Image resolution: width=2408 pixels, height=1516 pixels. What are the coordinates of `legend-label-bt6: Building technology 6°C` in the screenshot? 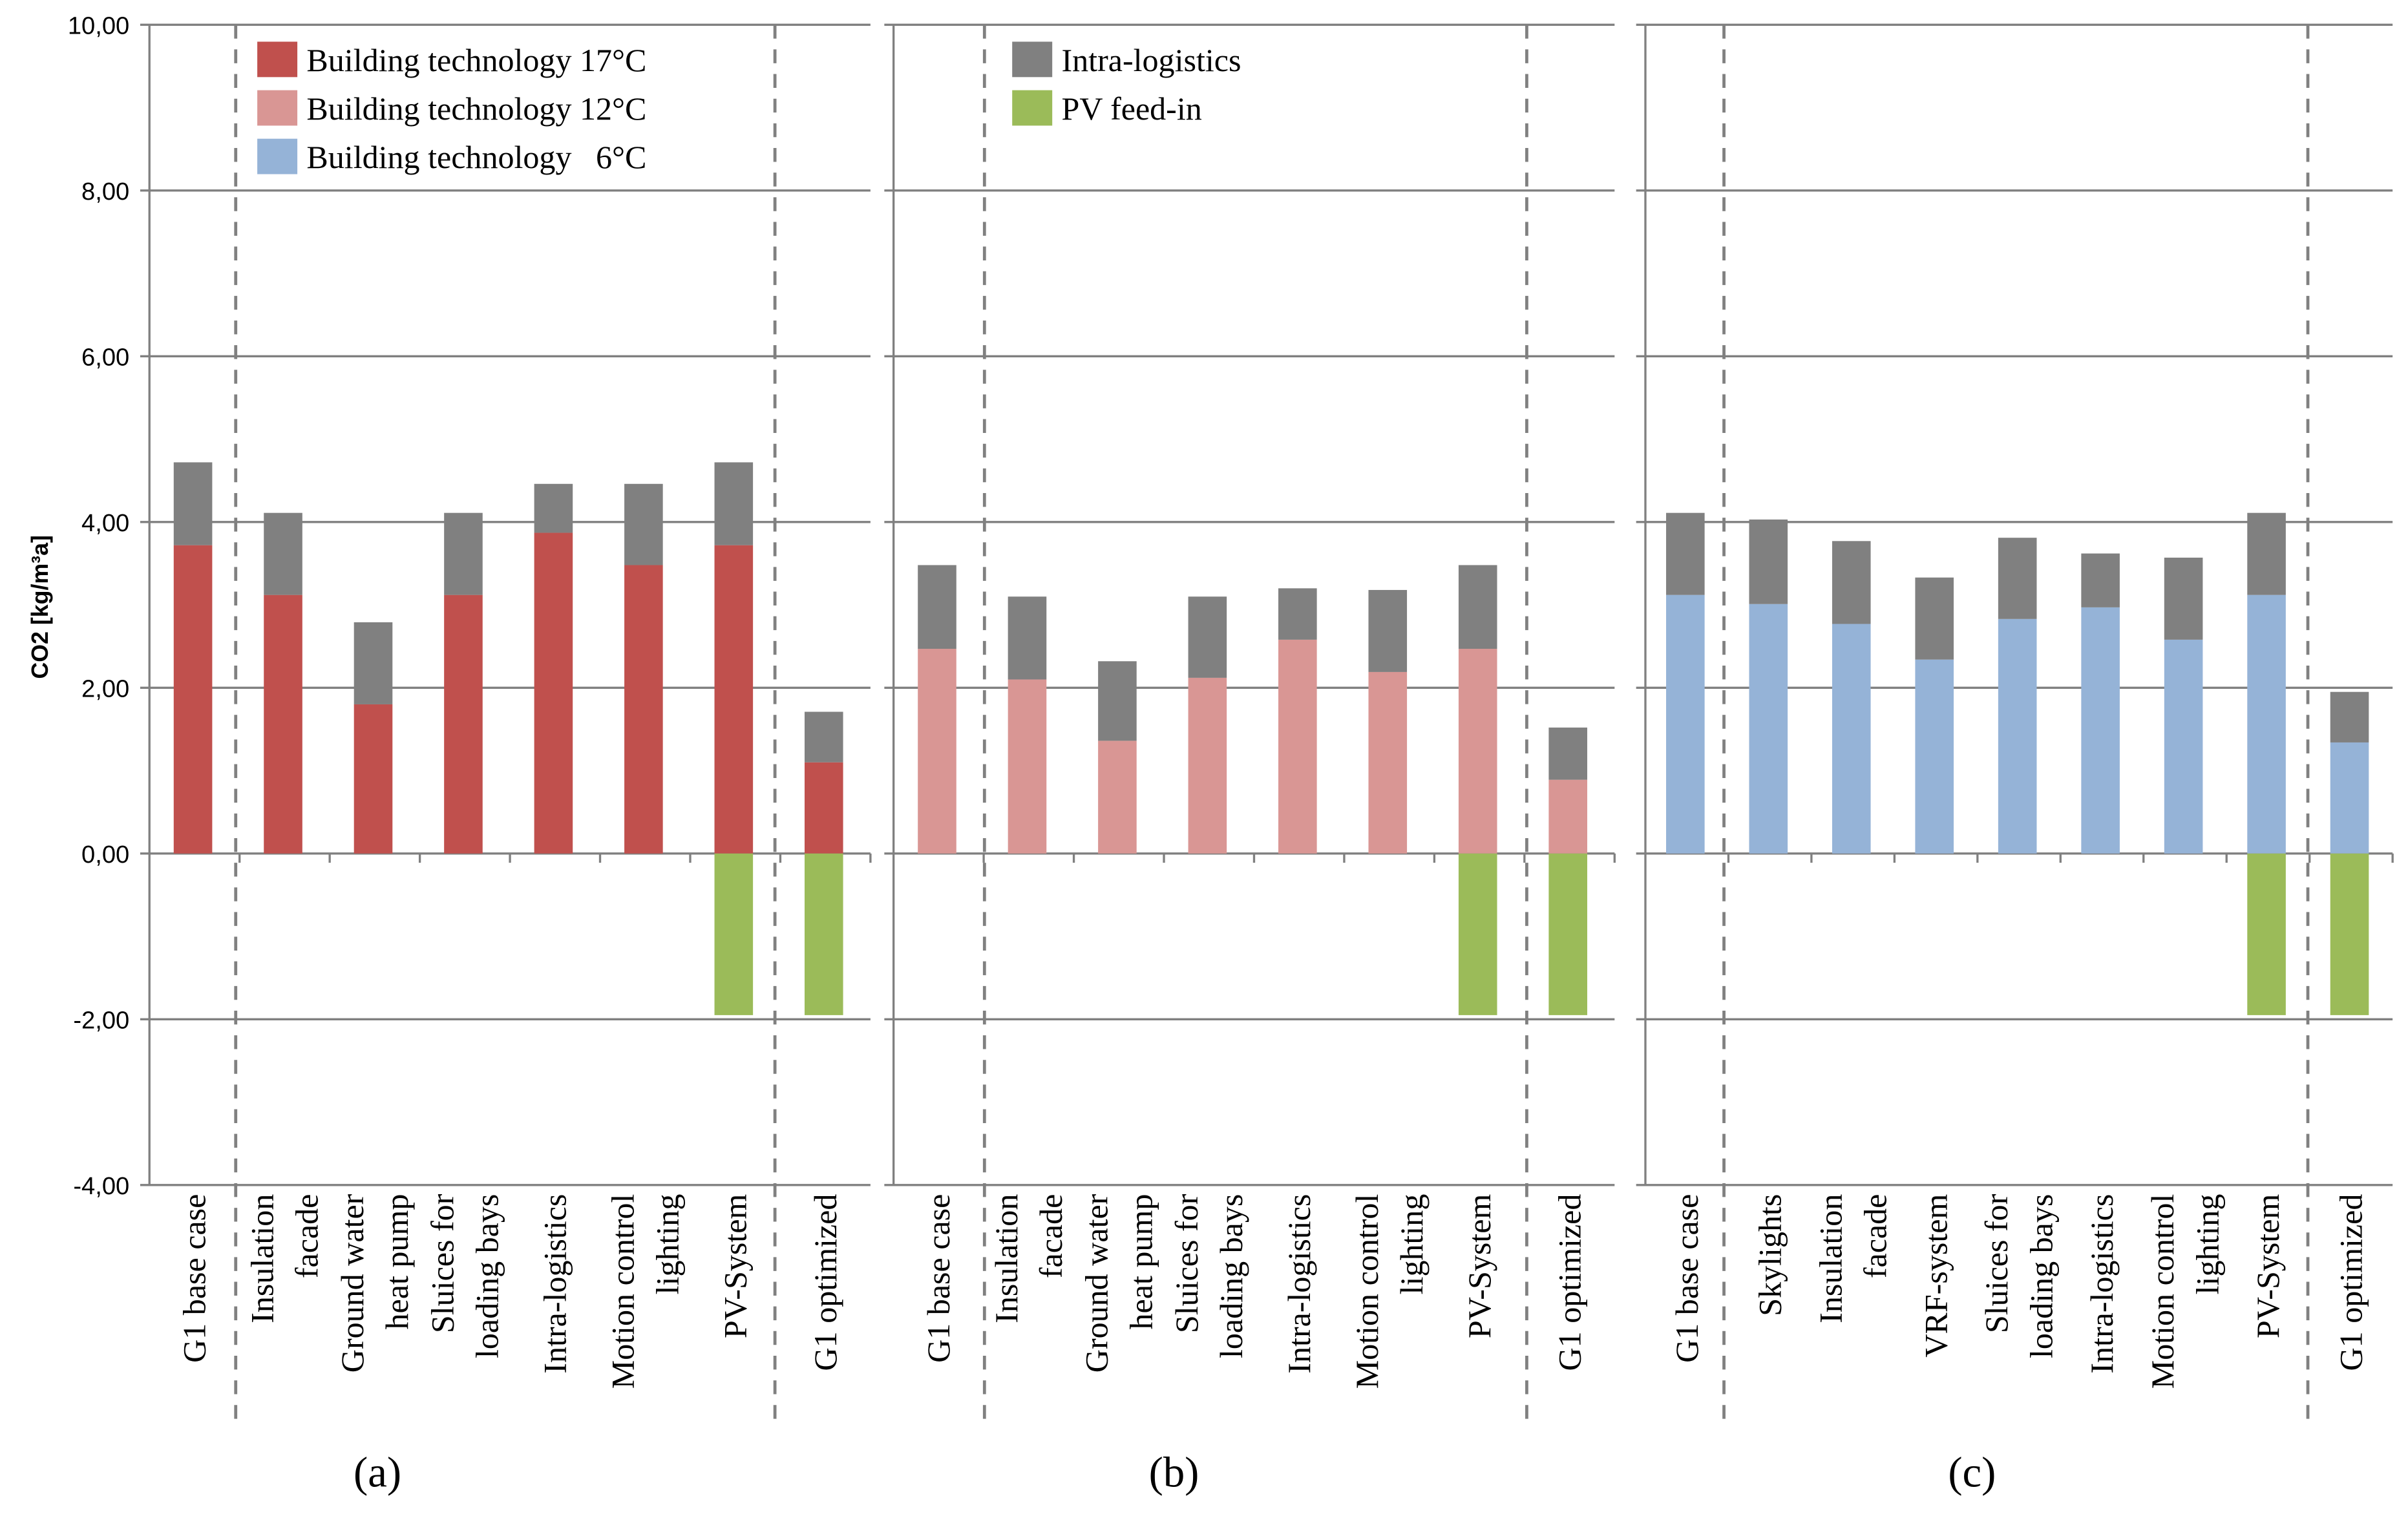 It's located at (476, 157).